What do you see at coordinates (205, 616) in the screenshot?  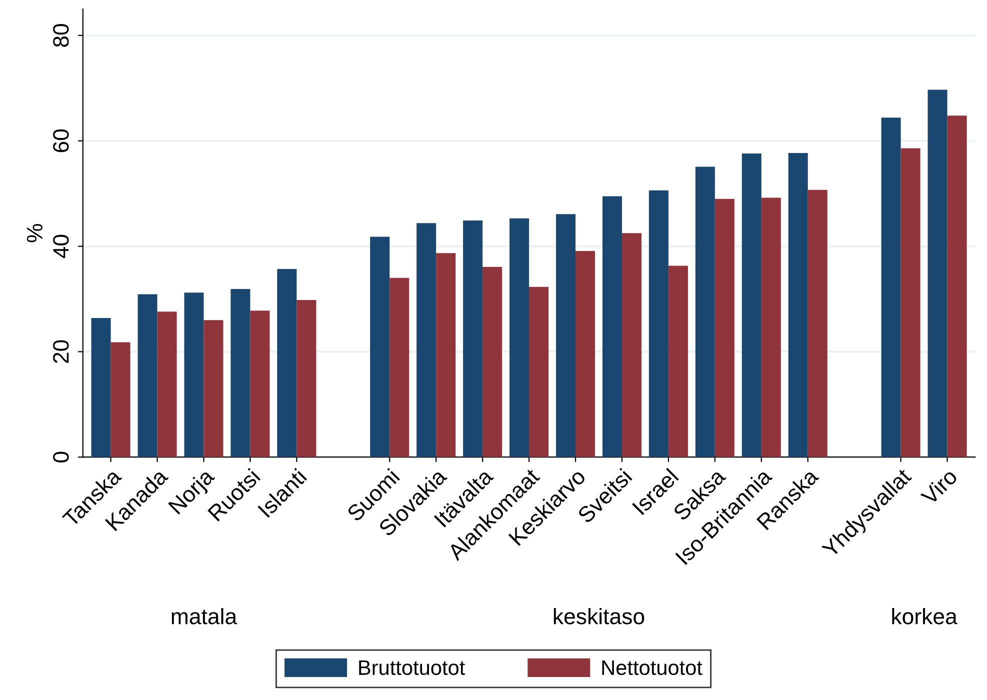 I see `text: matala` at bounding box center [205, 616].